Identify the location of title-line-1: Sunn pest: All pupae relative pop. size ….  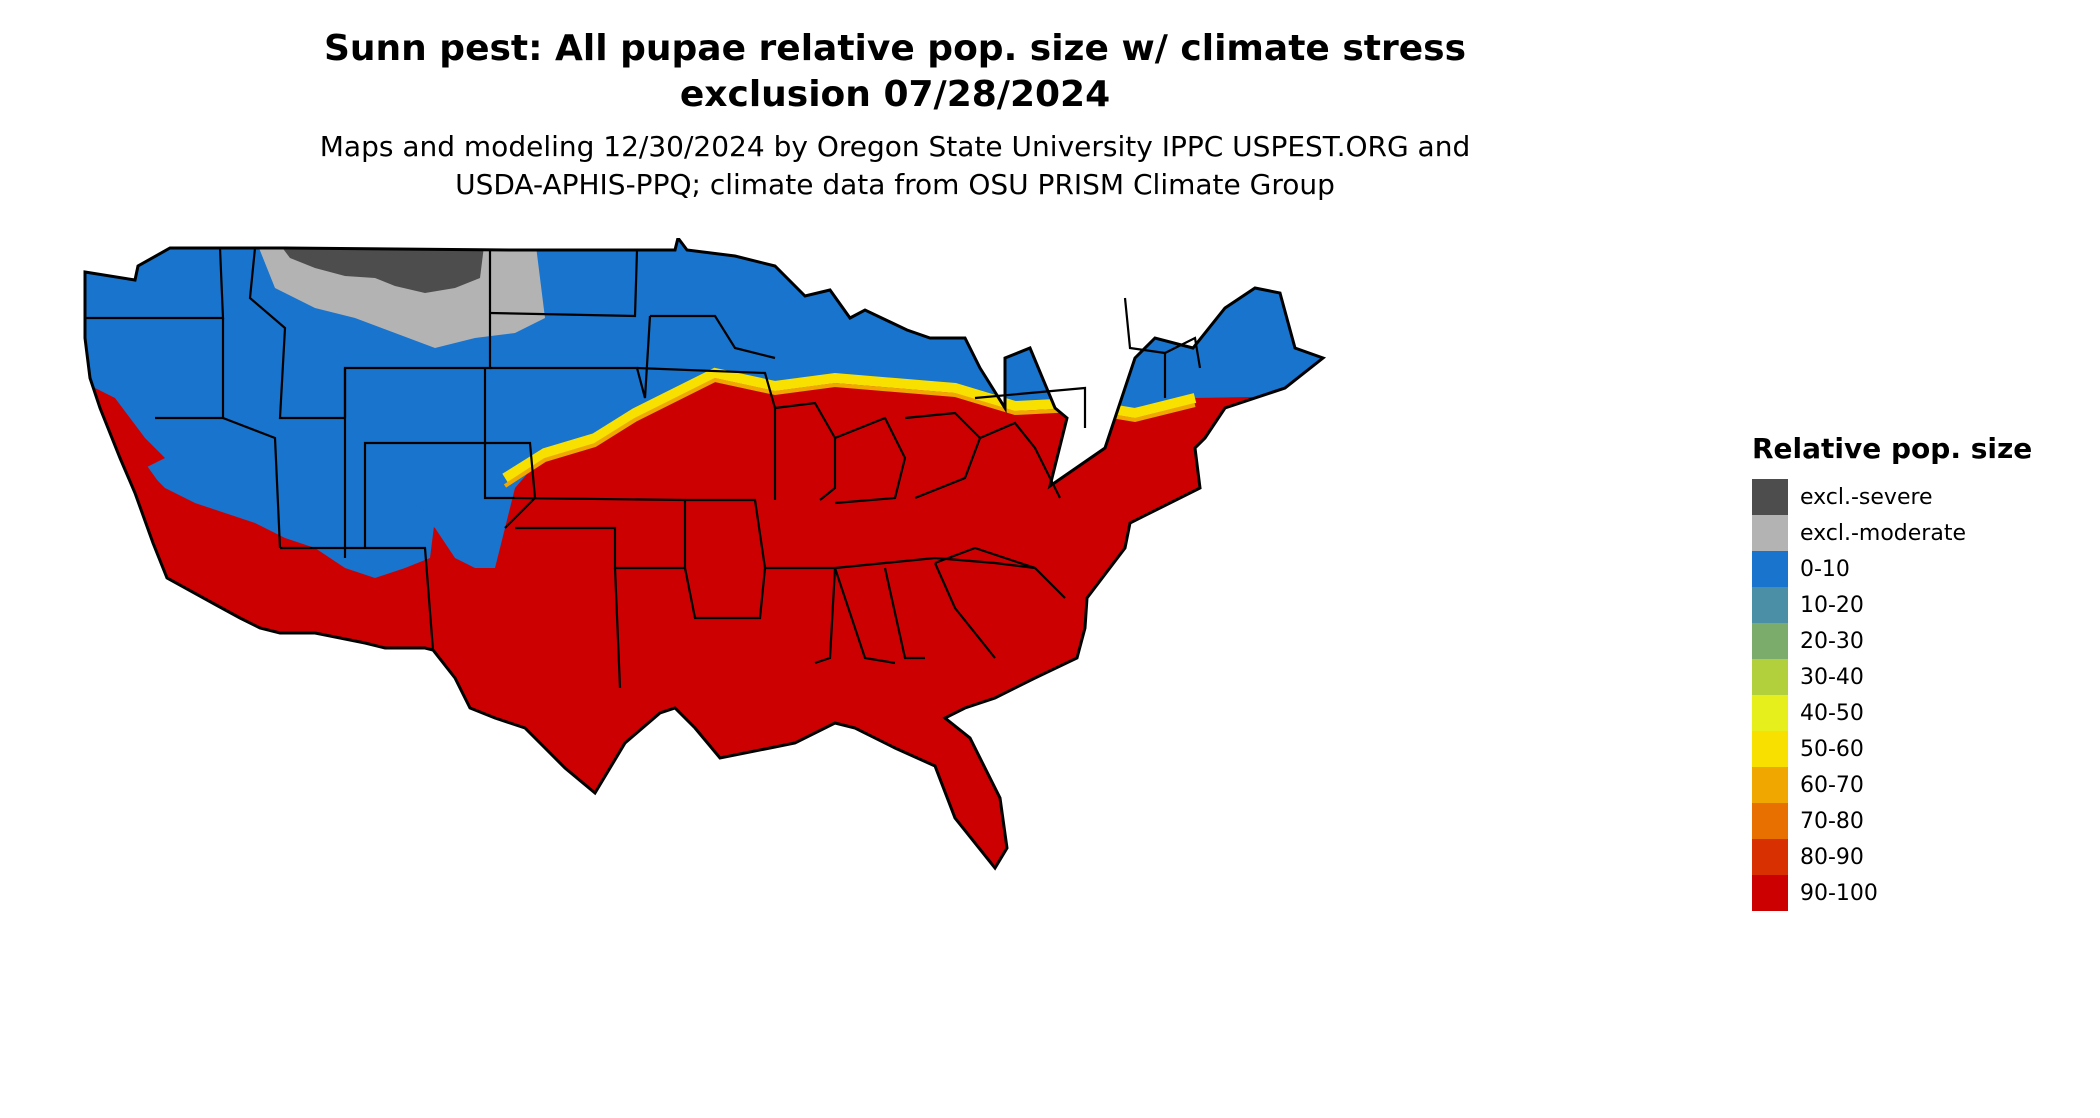
(895, 48).